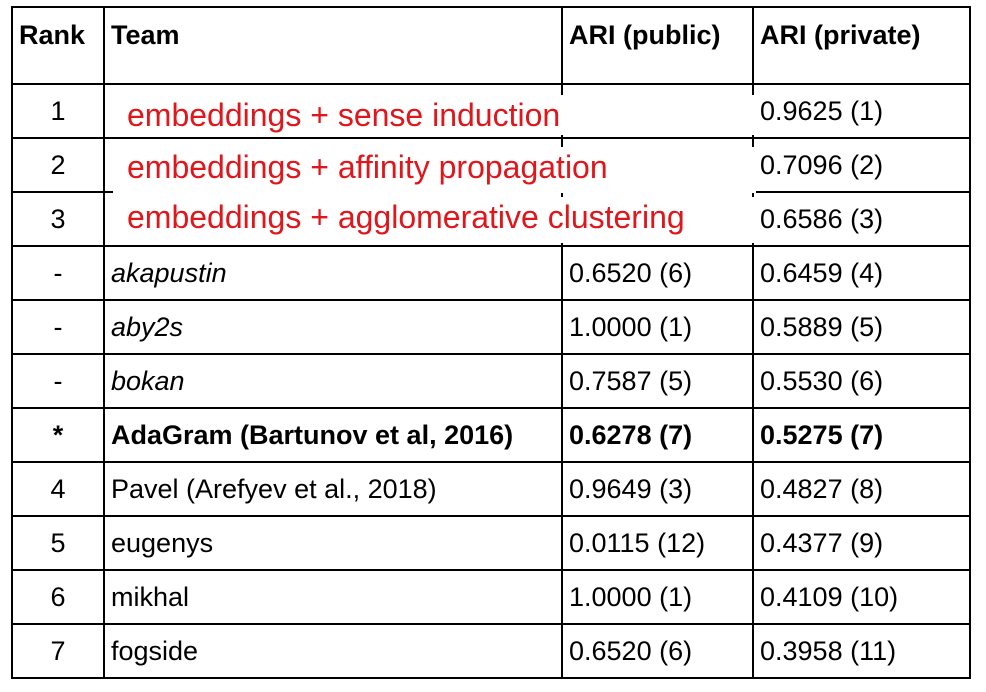 The width and height of the screenshot is (986, 692). I want to click on rank-cell: 7, so click(58, 651).